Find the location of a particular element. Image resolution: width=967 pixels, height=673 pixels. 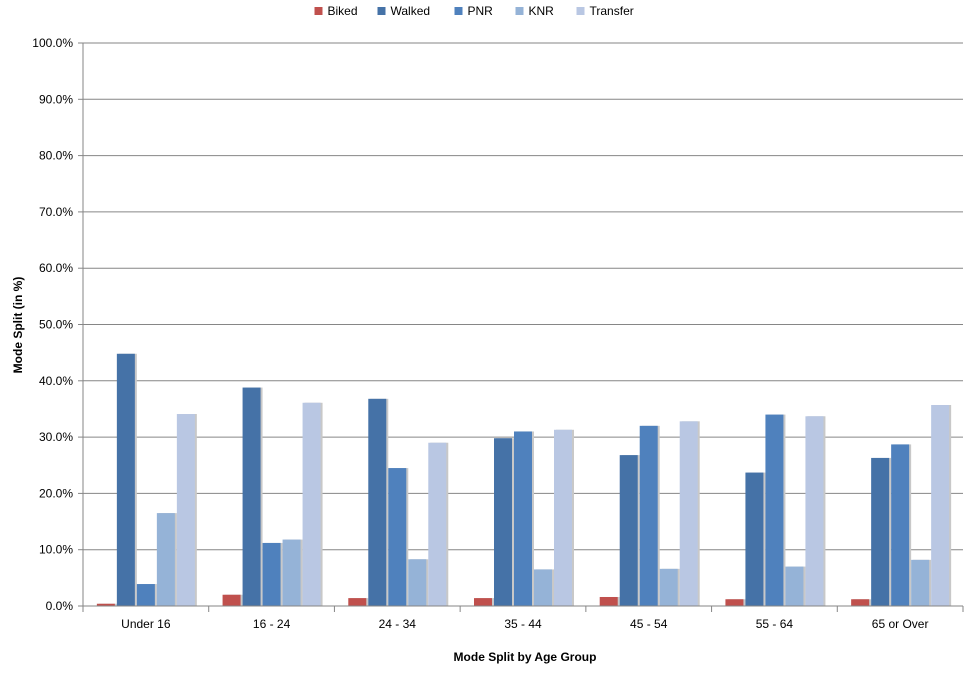

legend-label-pnr: PNR is located at coordinates (481, 11).